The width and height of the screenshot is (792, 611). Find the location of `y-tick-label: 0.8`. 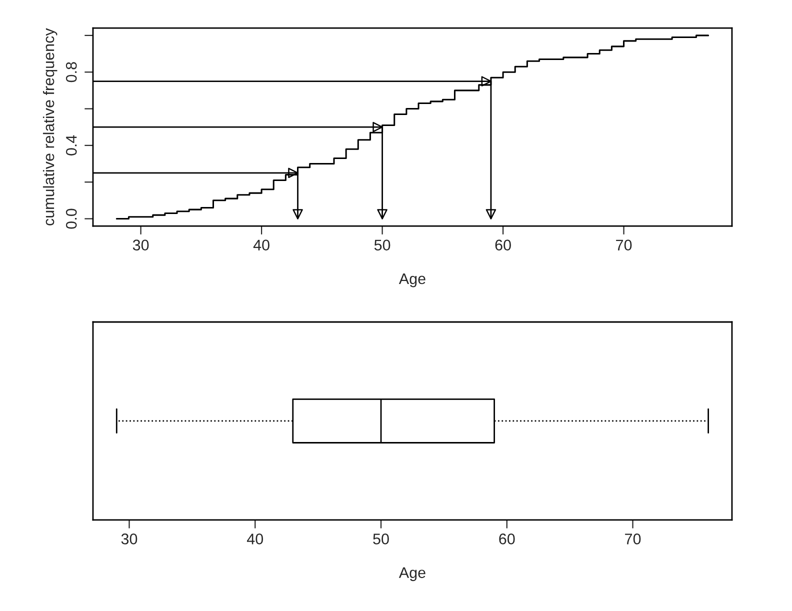

y-tick-label: 0.8 is located at coordinates (71, 72).